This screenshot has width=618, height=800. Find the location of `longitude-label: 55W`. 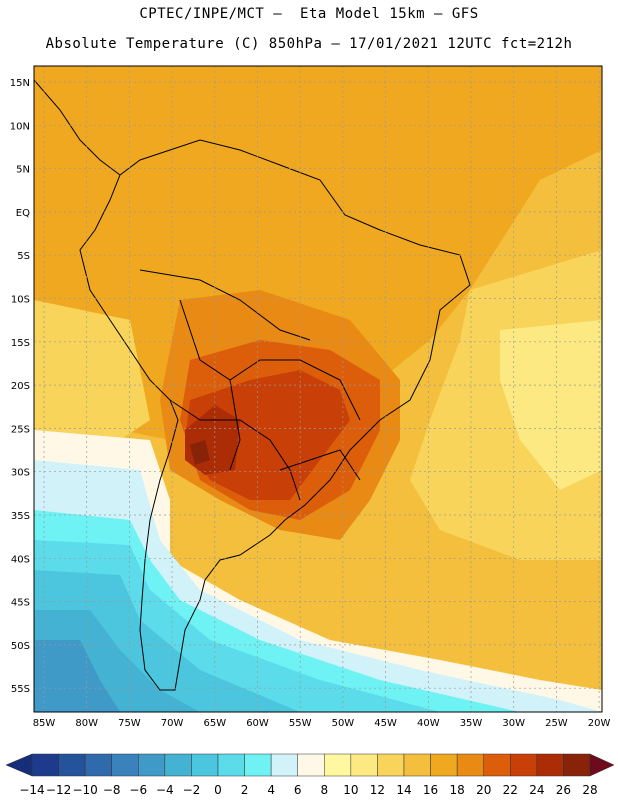

longitude-label: 55W is located at coordinates (300, 723).